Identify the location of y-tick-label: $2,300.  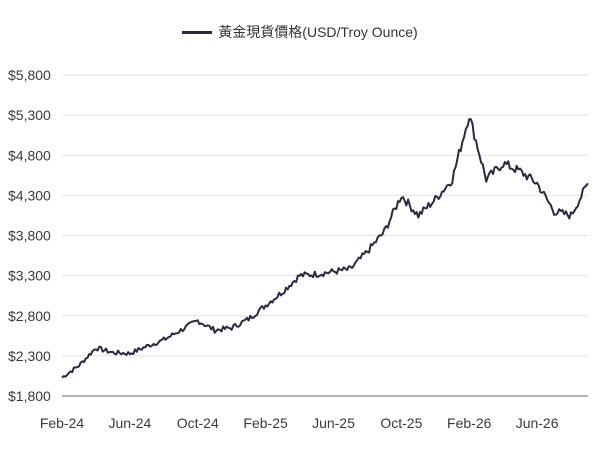
(29, 356).